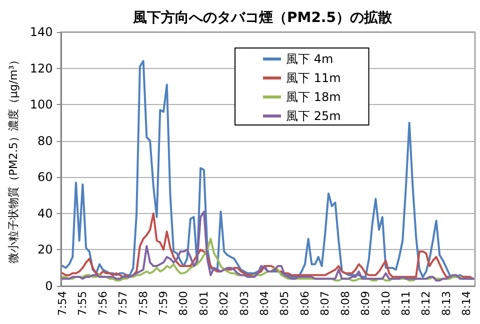  What do you see at coordinates (49, 286) in the screenshot?
I see `y-tick-label: 0` at bounding box center [49, 286].